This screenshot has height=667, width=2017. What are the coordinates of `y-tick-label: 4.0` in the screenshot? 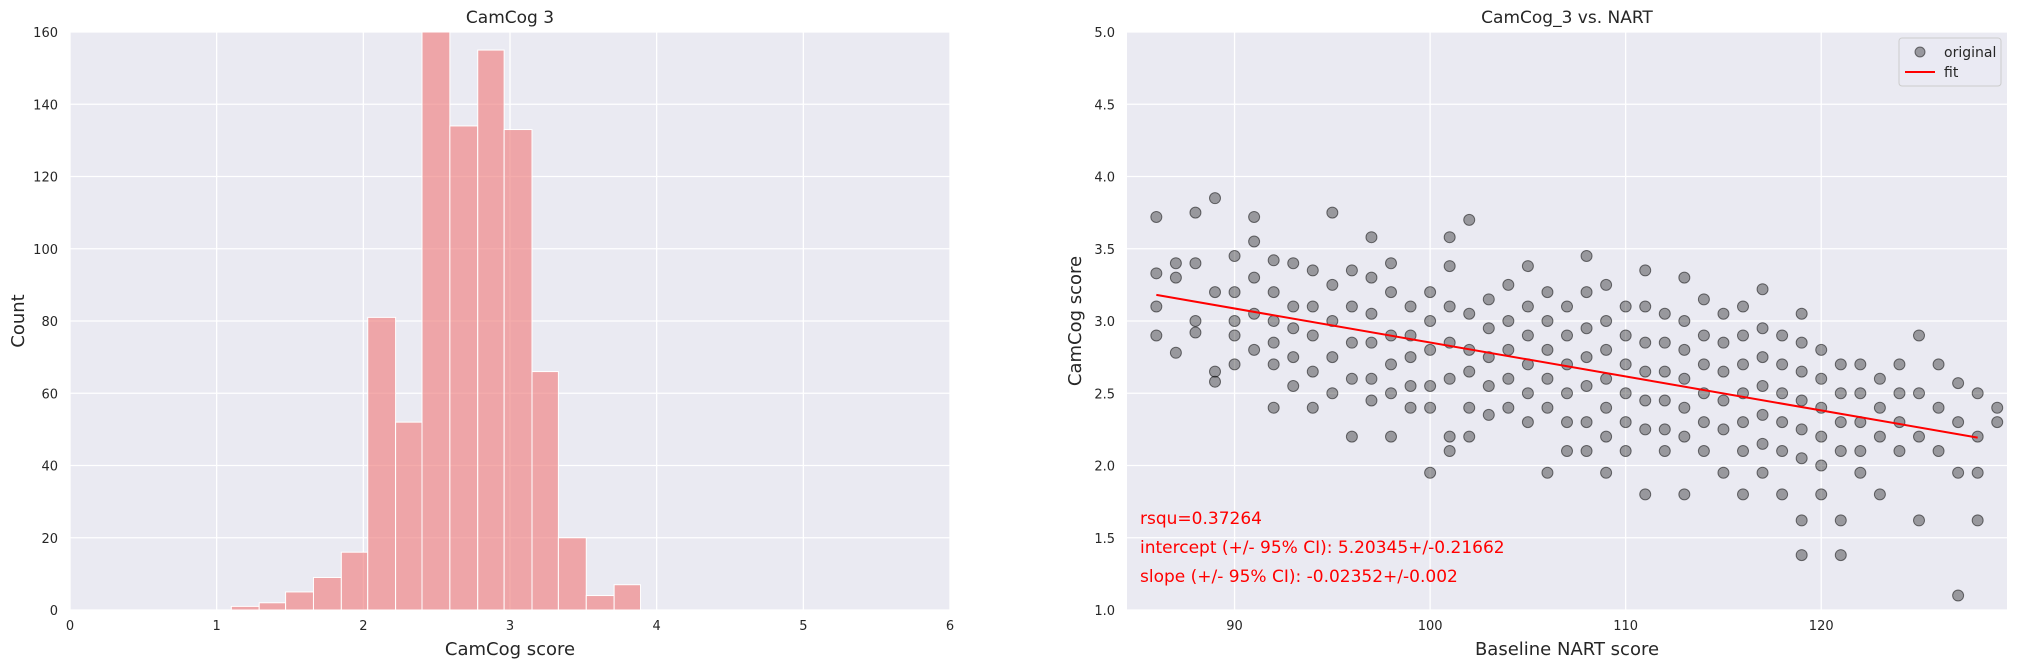 It's located at (1104, 178).